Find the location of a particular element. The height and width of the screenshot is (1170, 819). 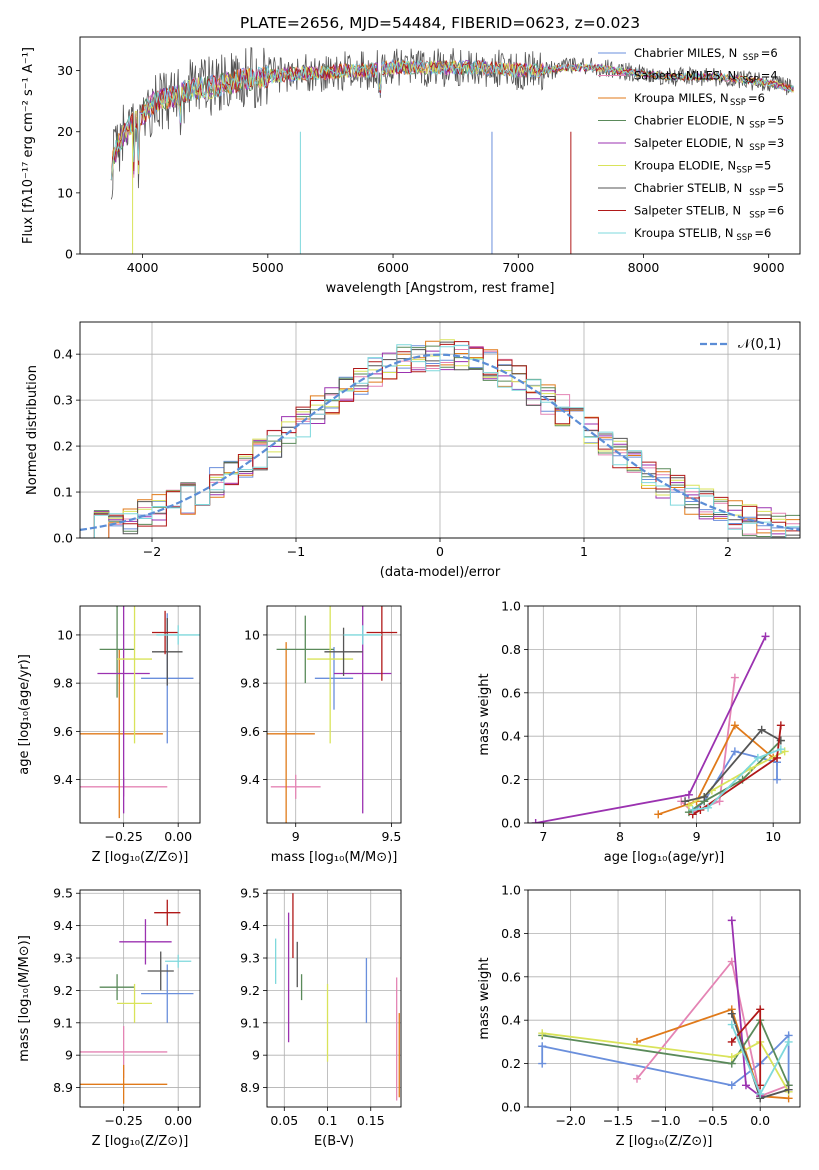

residuals-xtick-label: 2 is located at coordinates (728, 551).